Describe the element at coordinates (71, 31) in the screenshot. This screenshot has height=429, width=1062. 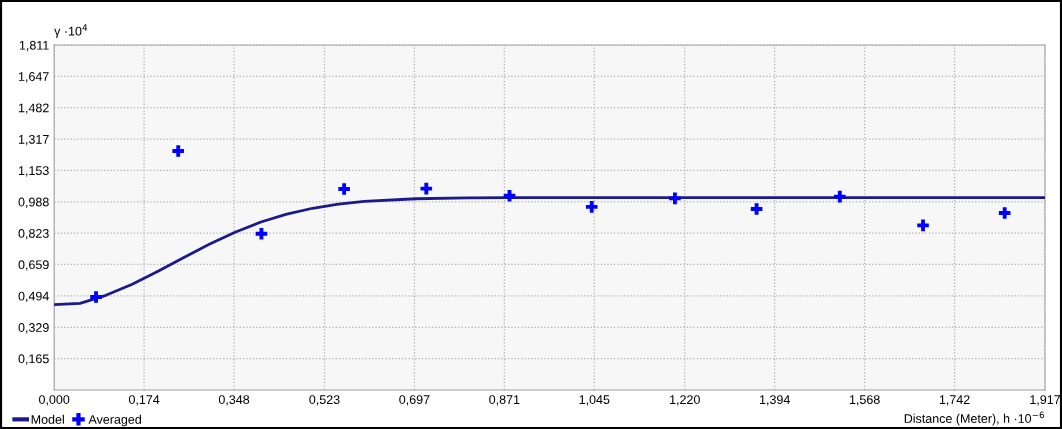
I see `y-axis-title: γ ·10$^{4}$` at that location.